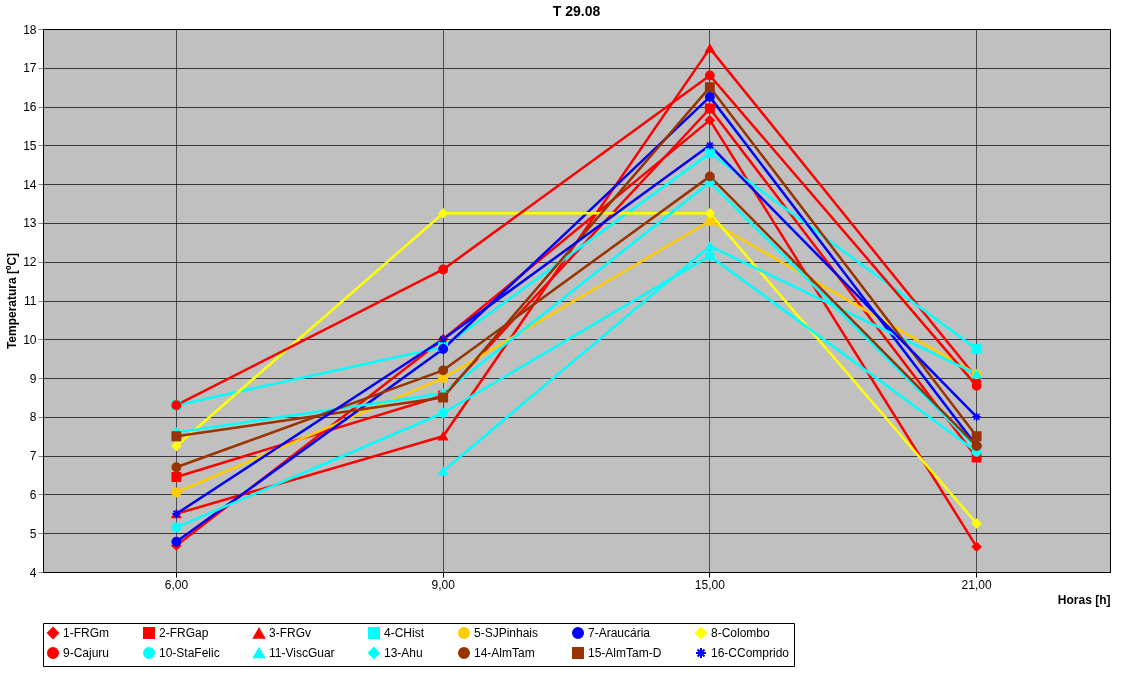 The image size is (1125, 682). What do you see at coordinates (750, 653) in the screenshot?
I see `legend-label: 16-CComprido` at bounding box center [750, 653].